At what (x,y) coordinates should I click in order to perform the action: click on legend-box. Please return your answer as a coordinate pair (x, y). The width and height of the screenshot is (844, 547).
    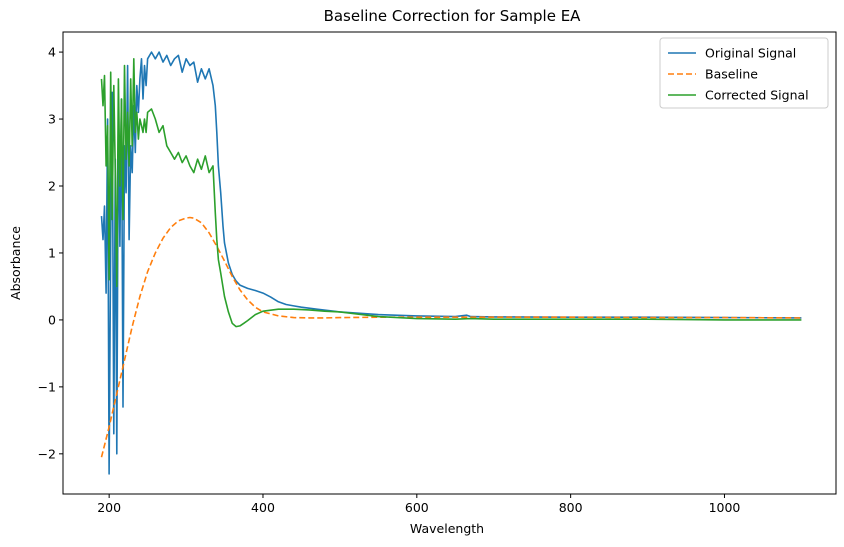
    Looking at the image, I should click on (744, 73).